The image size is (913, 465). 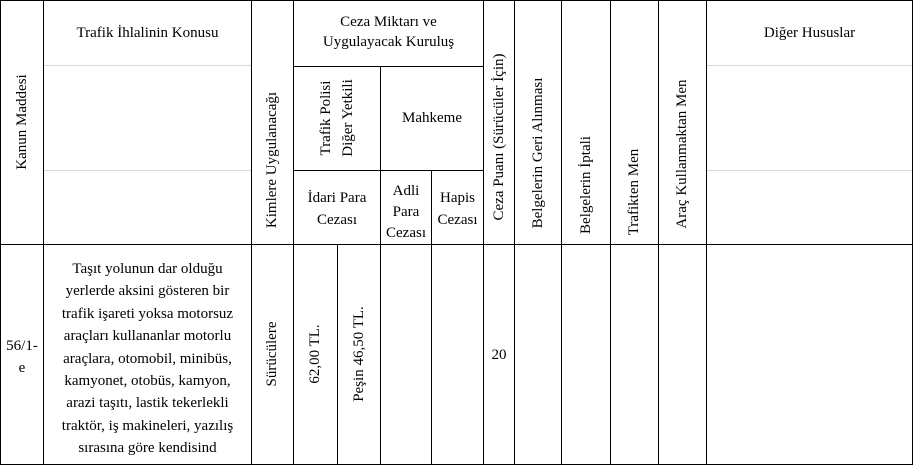 What do you see at coordinates (326, 118) in the screenshot?
I see `header-trafik-line1: Trafik Polisi` at bounding box center [326, 118].